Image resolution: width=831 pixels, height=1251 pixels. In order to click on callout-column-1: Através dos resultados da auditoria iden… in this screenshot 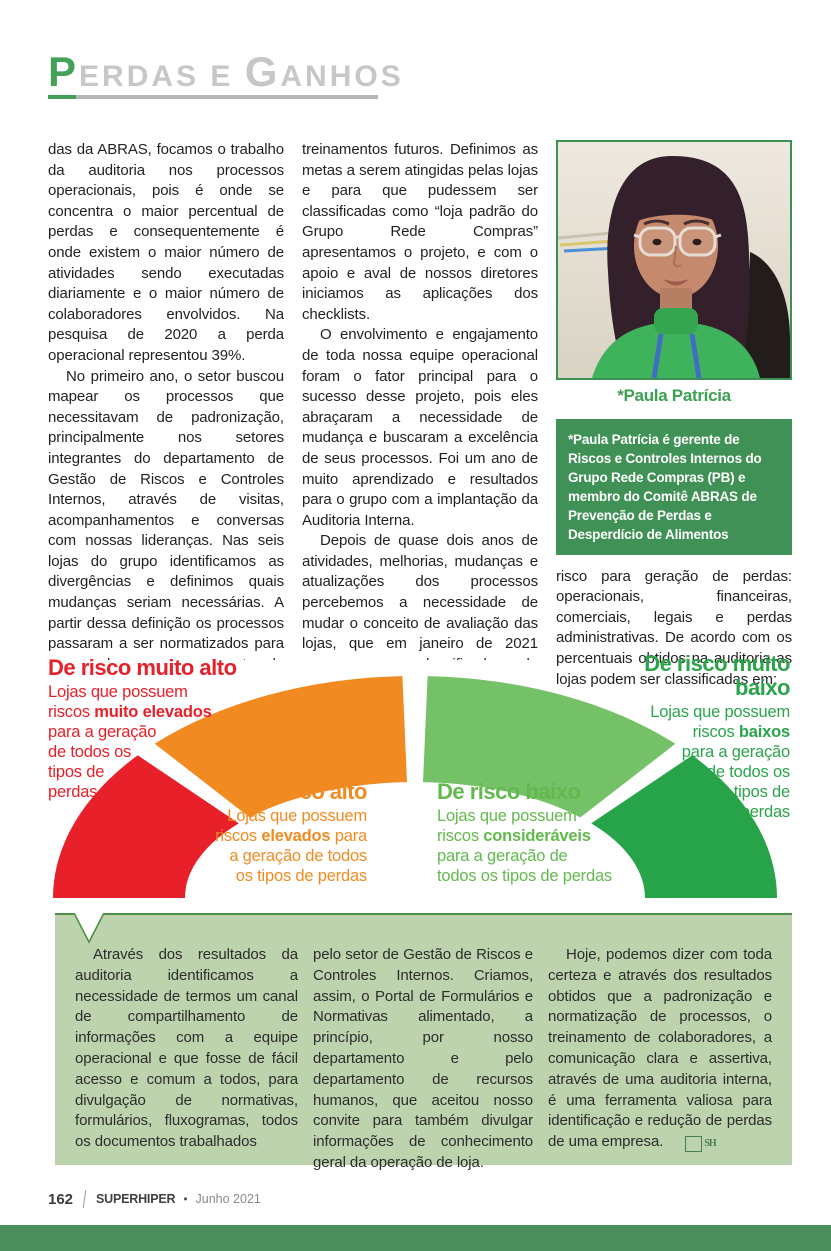, I will do `click(186, 1059)`.